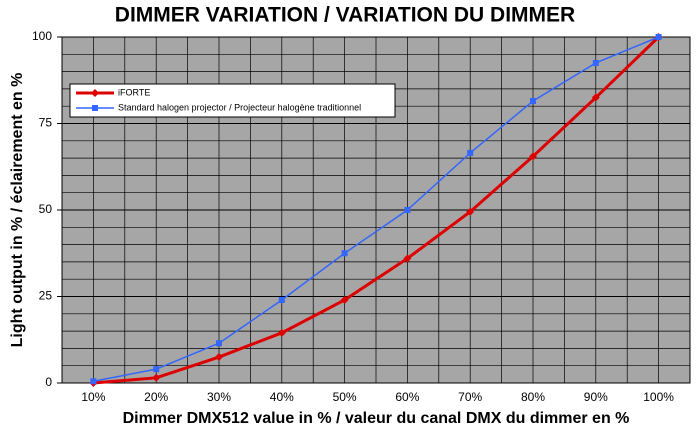  Describe the element at coordinates (345, 15) in the screenshot. I see `chart-title: DIMMER VARIATION / VARIATION DU DIMMER` at that location.